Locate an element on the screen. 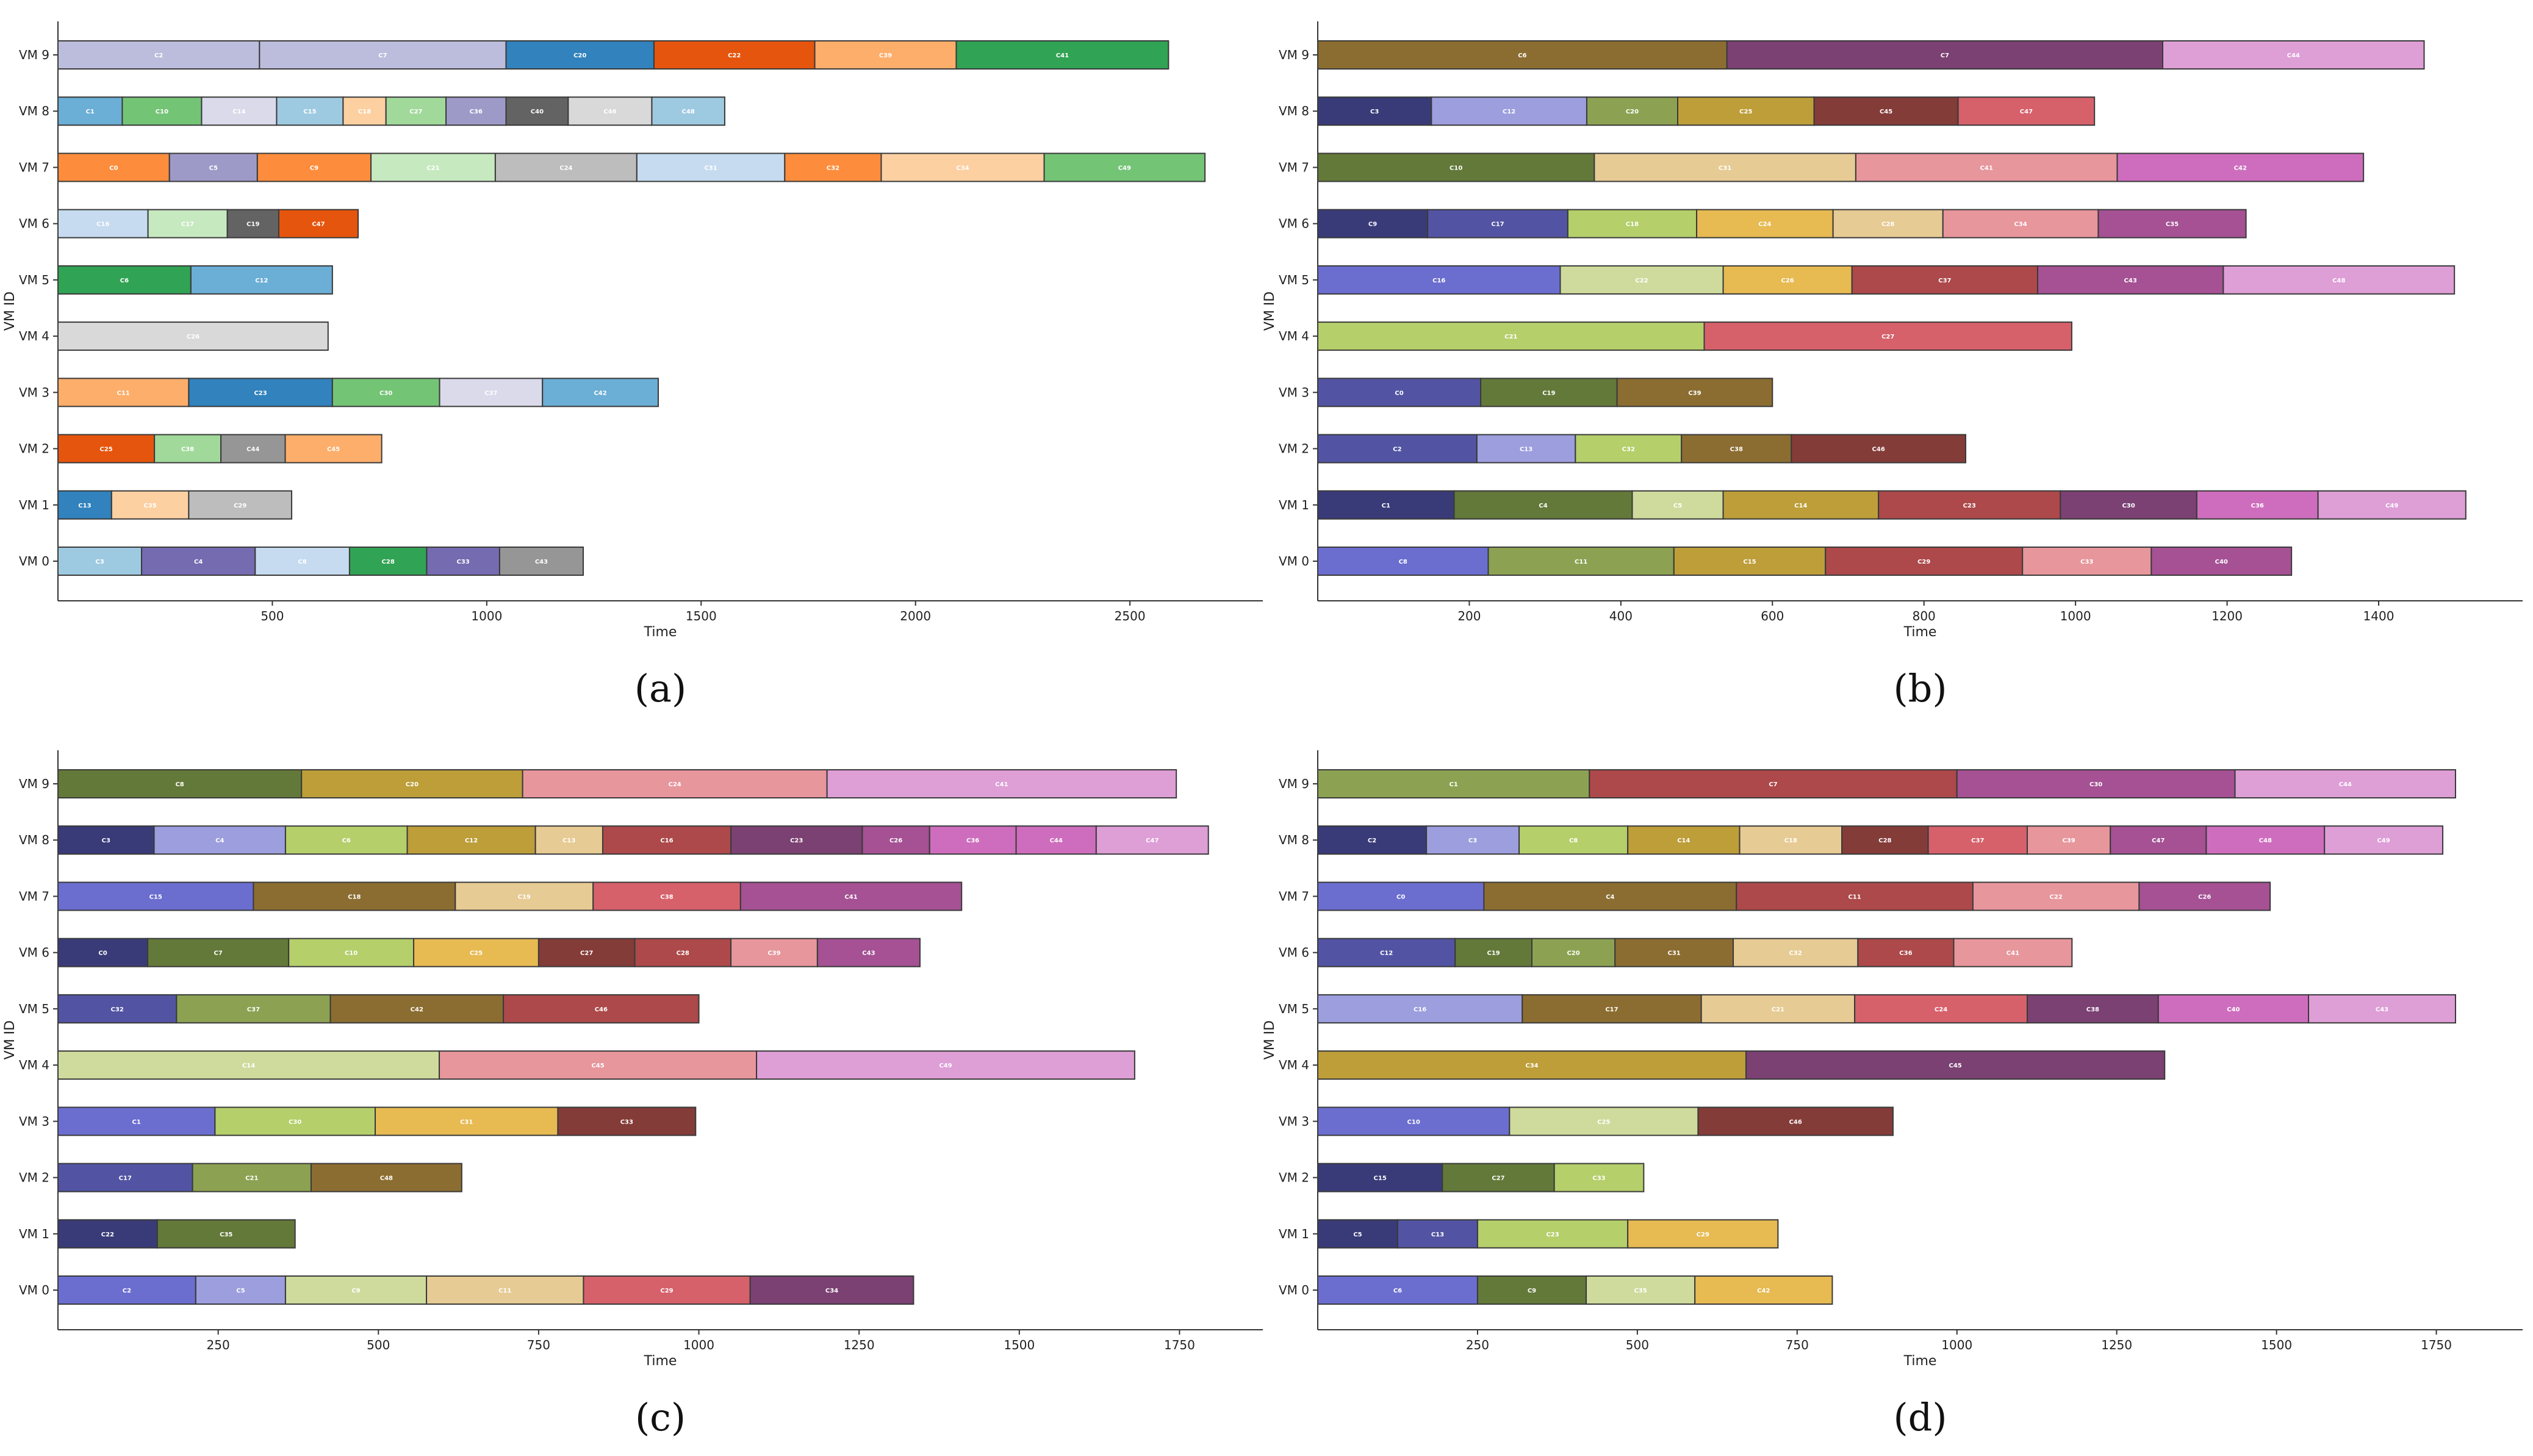  task-label: C45 is located at coordinates (1955, 1066).